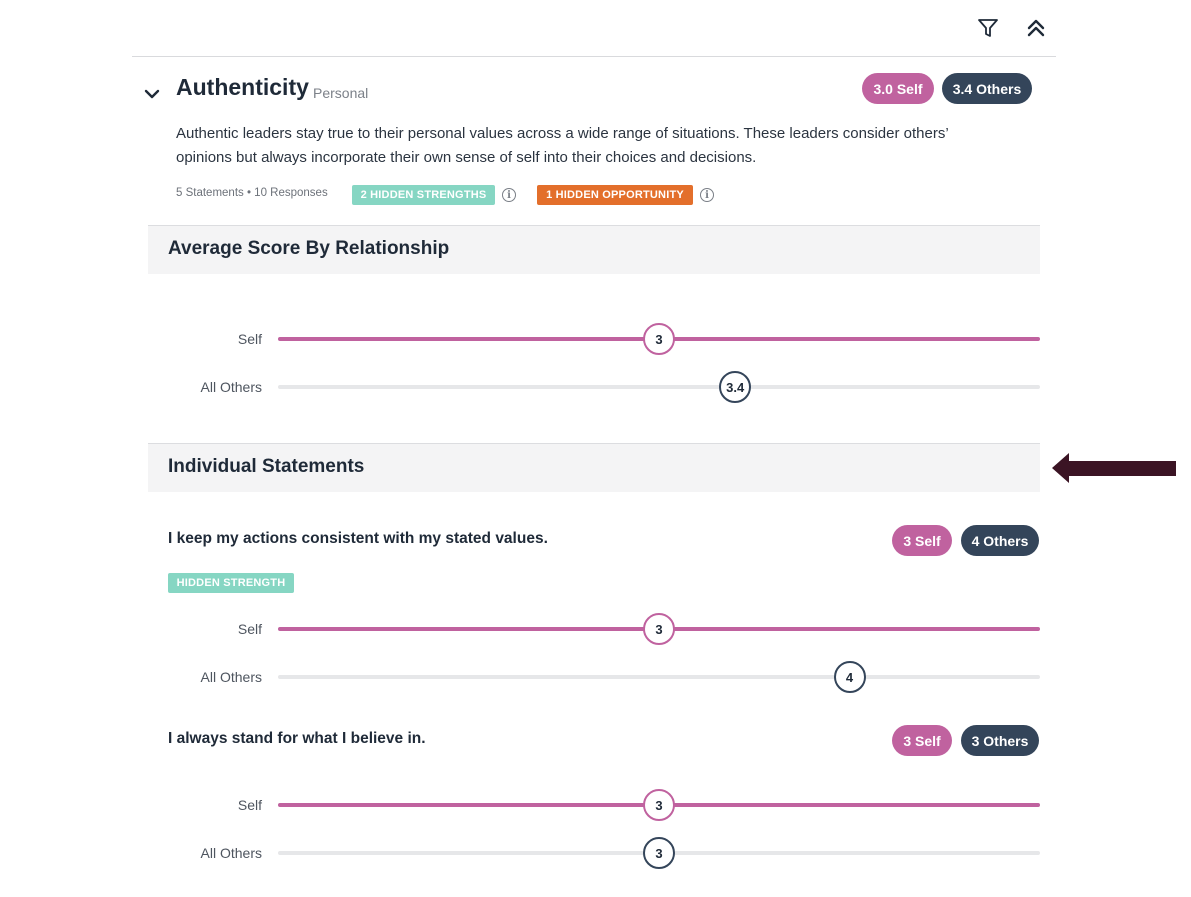  Describe the element at coordinates (659, 853) in the screenshot. I see `others-score-marker: 3` at that location.